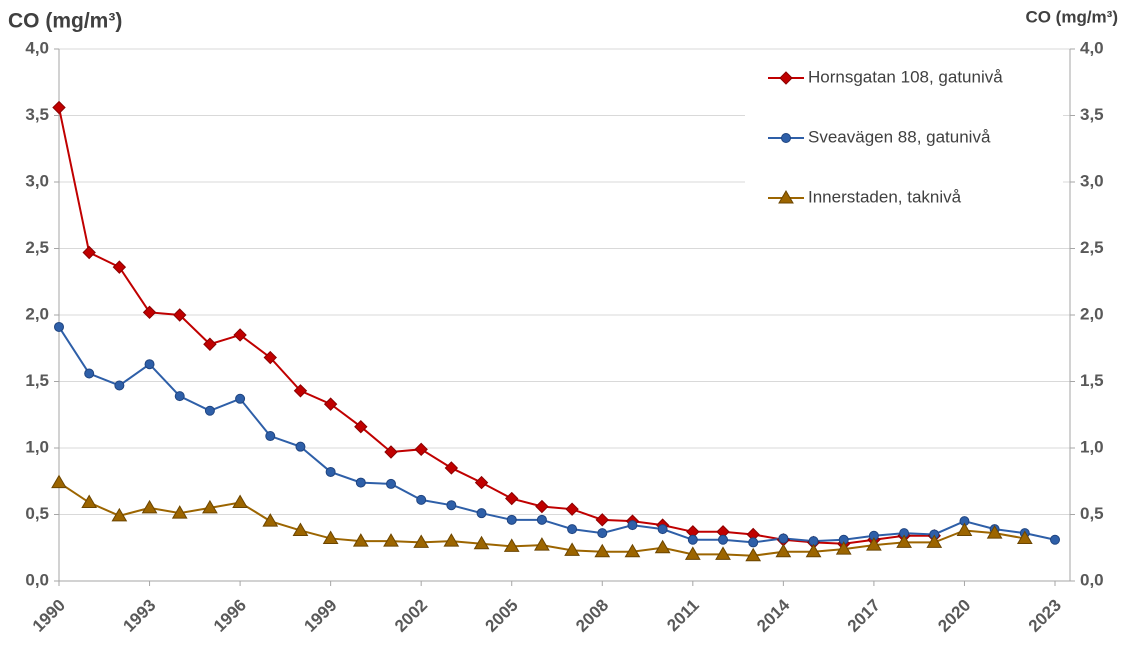  Describe the element at coordinates (773, 615) in the screenshot. I see `x-tick-label: 2014` at that location.